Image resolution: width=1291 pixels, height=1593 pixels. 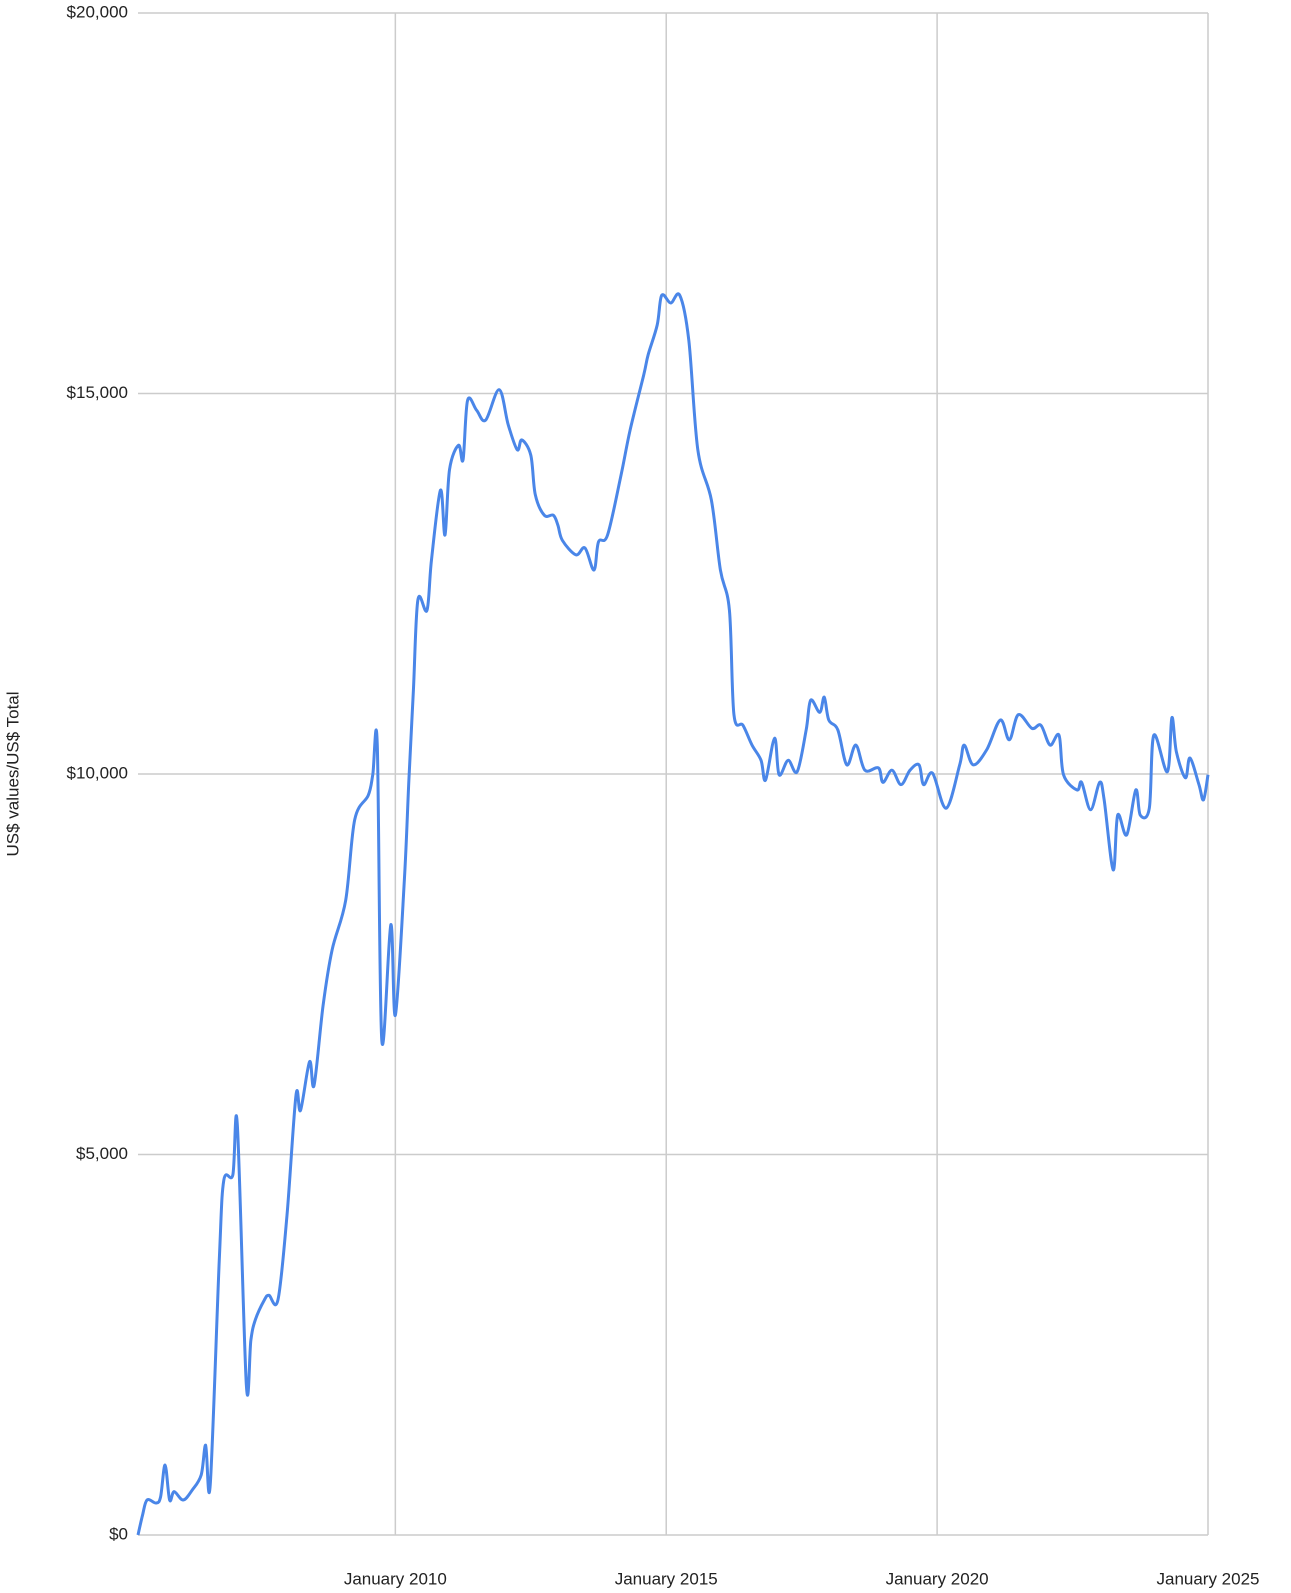 I want to click on y-tick-label: $0, so click(x=118, y=1533).